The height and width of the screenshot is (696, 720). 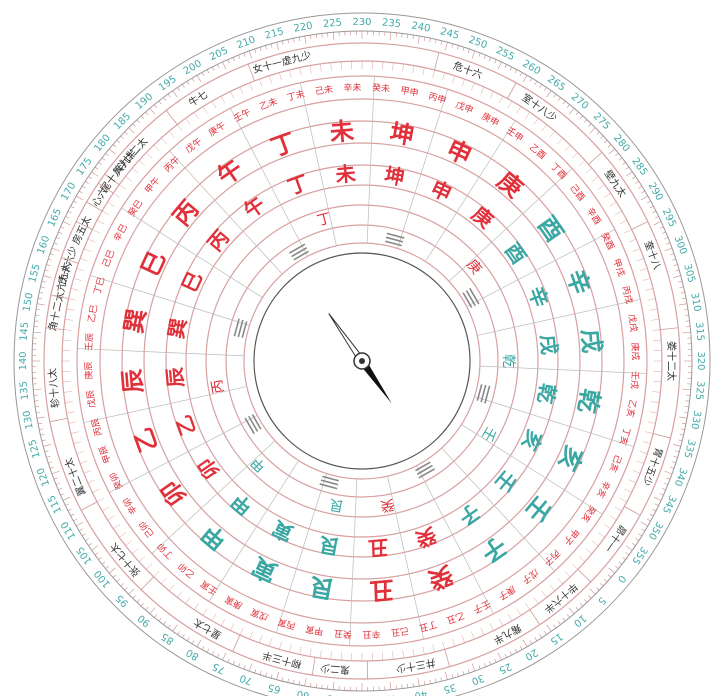 What do you see at coordinates (378, 548) in the screenshot?
I see `mountain-label: 丑` at bounding box center [378, 548].